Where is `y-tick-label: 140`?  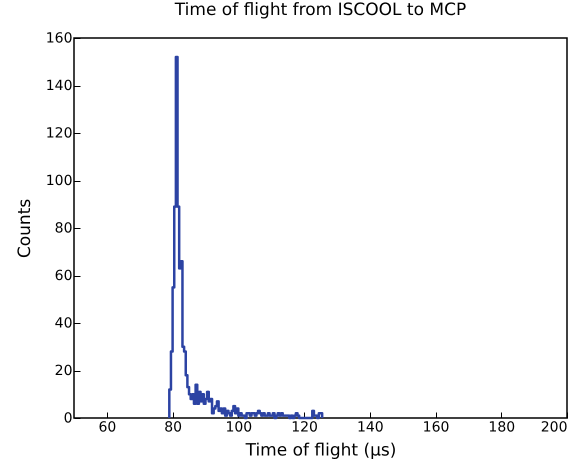
y-tick-label: 140 is located at coordinates (59, 86).